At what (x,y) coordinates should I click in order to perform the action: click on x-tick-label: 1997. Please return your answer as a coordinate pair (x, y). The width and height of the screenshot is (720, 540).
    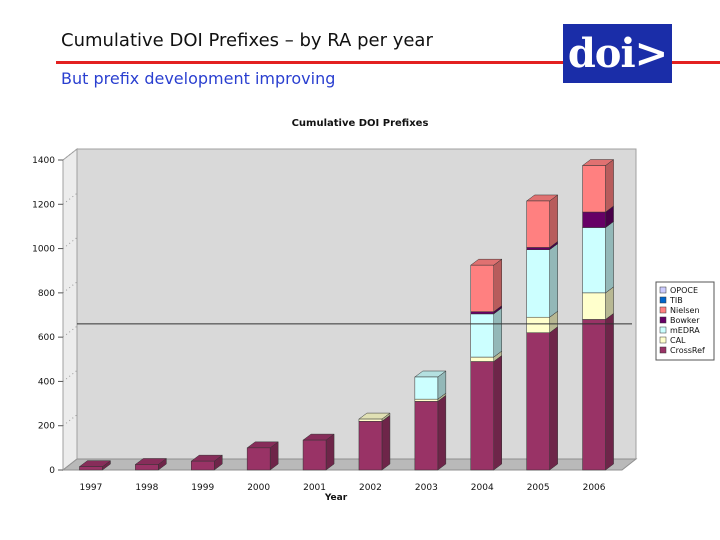
    Looking at the image, I should click on (90, 488).